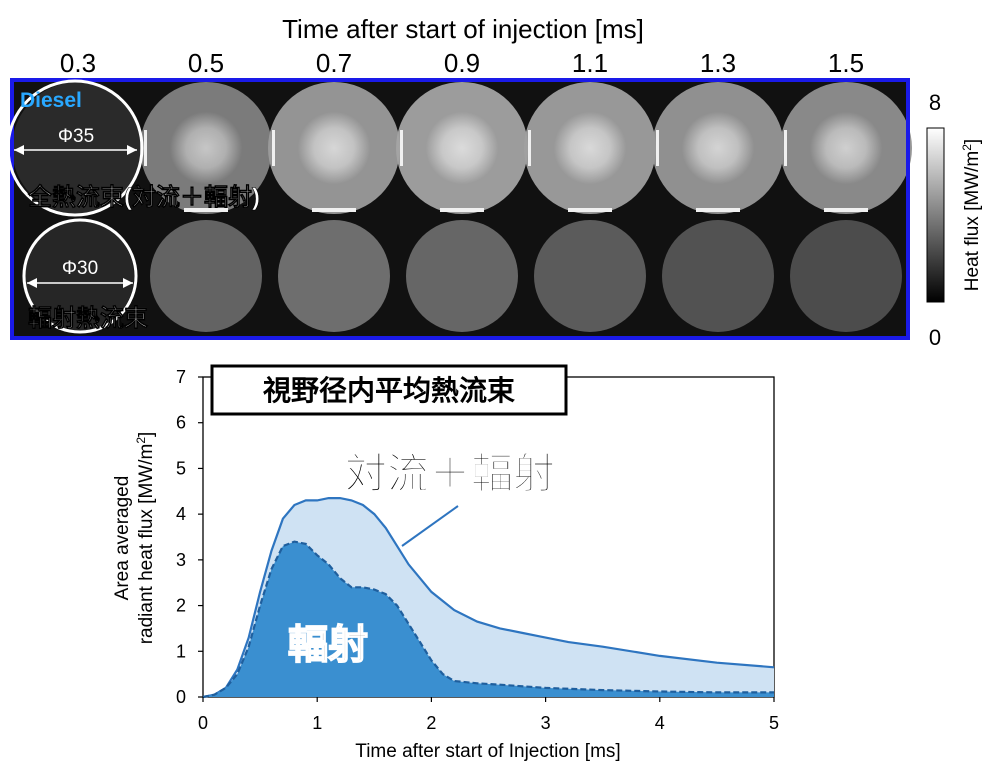 This screenshot has width=1000, height=775. What do you see at coordinates (132, 150) in the screenshot?
I see `row1-arrowhead-right` at bounding box center [132, 150].